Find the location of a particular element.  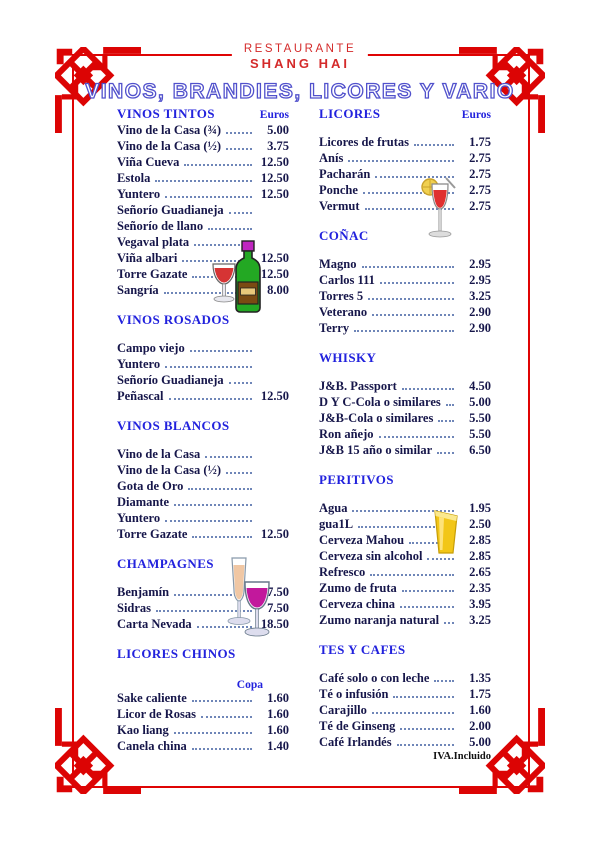

section-head: PERITIVOS is located at coordinates (405, 480).